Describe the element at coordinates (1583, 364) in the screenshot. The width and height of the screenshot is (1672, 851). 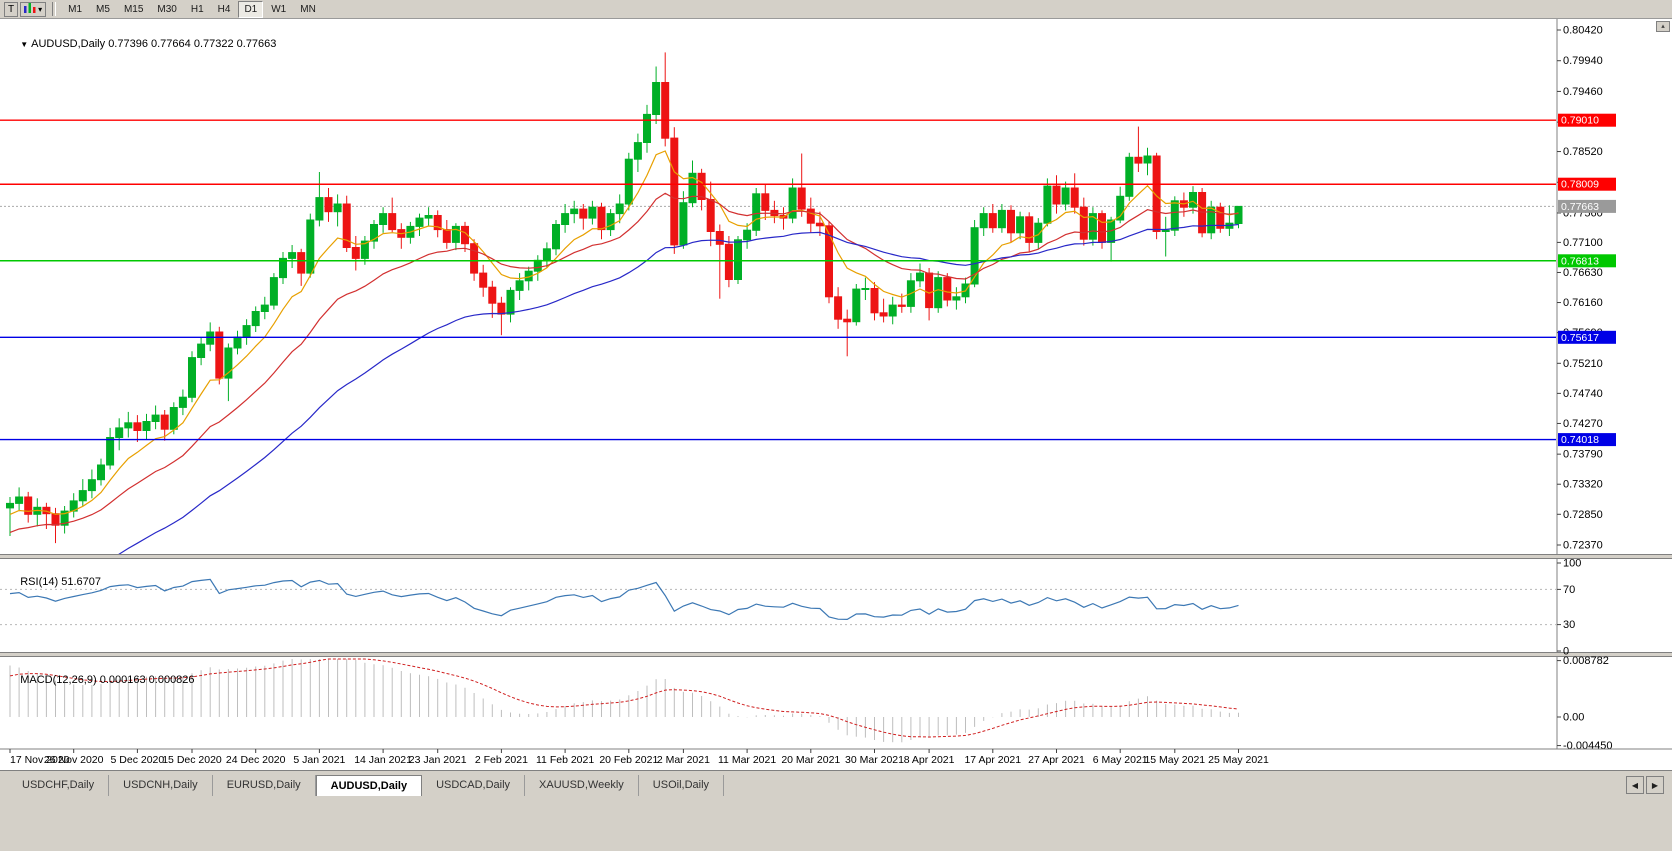
I see `price-tick: 0.75210` at that location.